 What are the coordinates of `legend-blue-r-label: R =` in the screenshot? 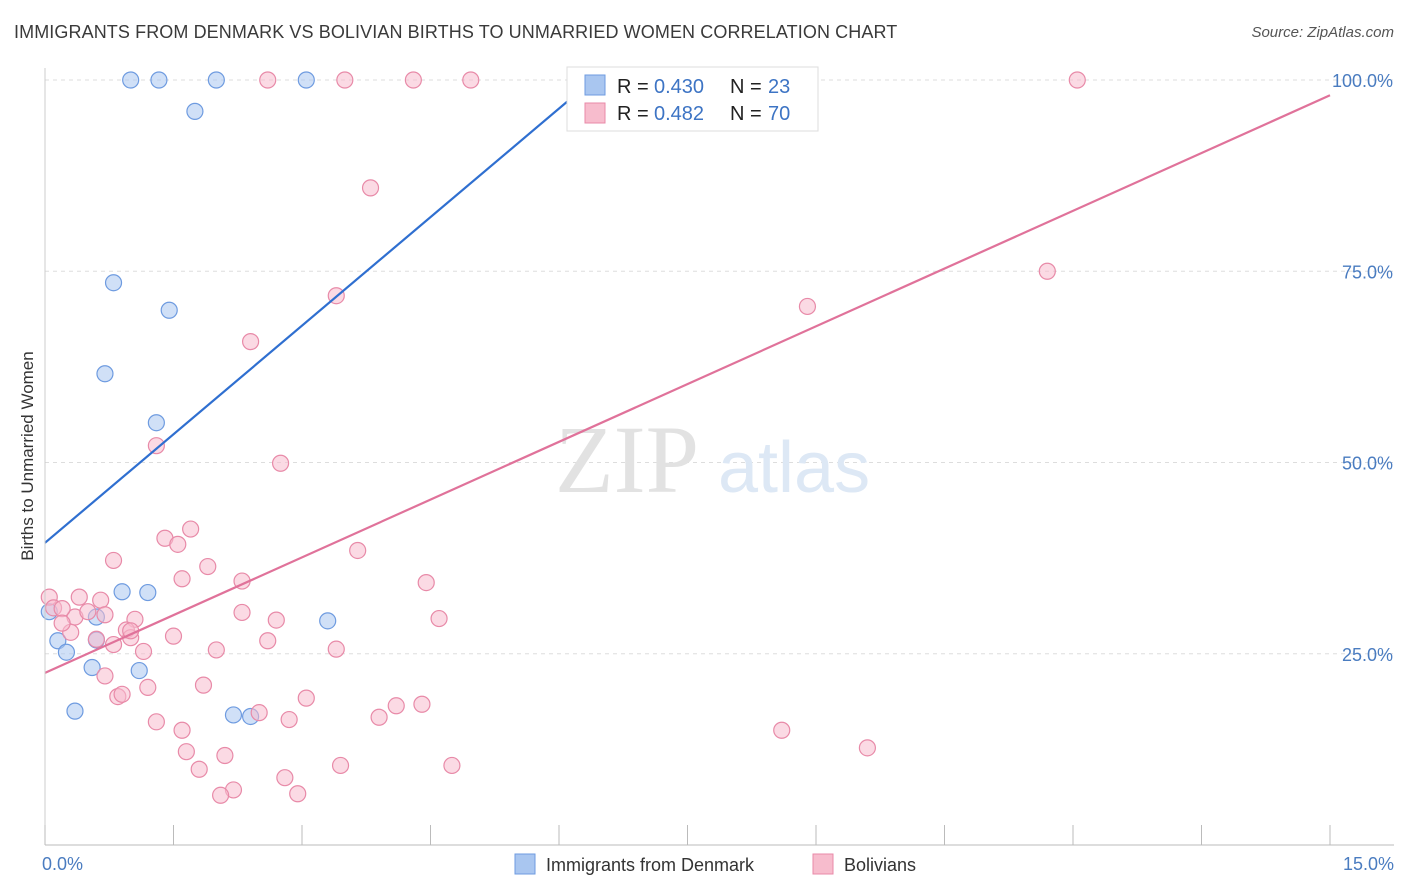 It's located at (633, 87).